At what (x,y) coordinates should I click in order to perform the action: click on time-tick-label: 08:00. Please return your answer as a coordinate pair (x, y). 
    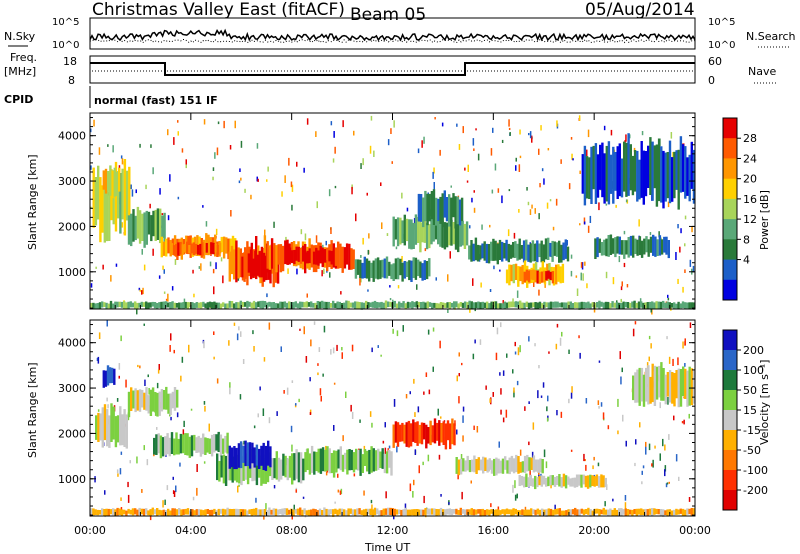
    Looking at the image, I should click on (292, 530).